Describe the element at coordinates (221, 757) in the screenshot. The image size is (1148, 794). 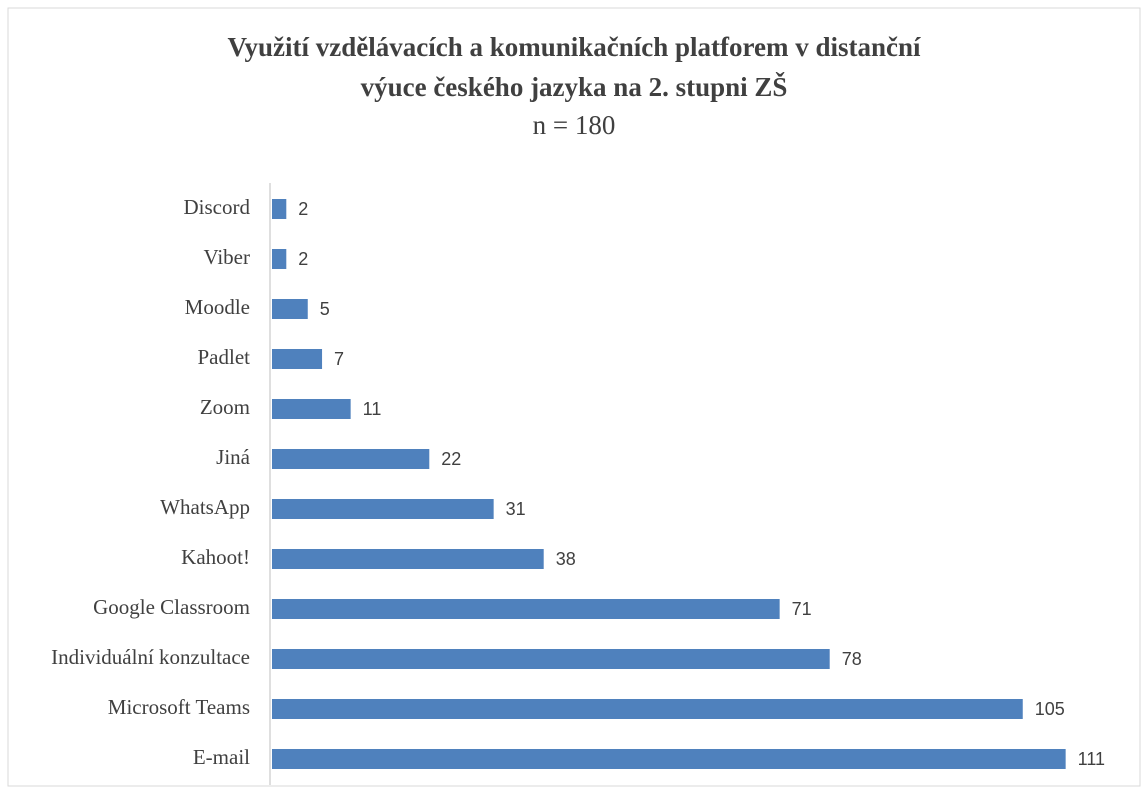
I see `y-tick-label: E-mail` at that location.